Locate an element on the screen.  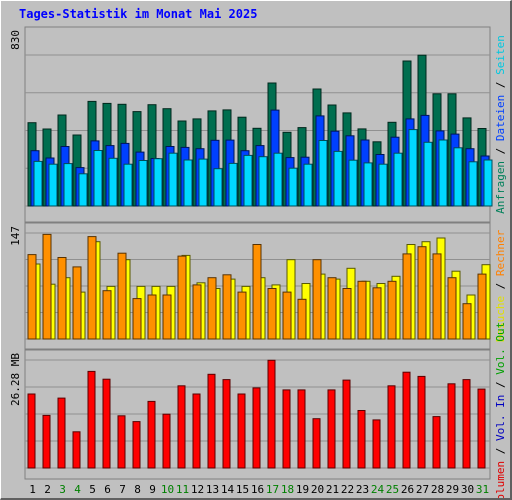
x-tick-label: 6 is located at coordinates (107, 489).